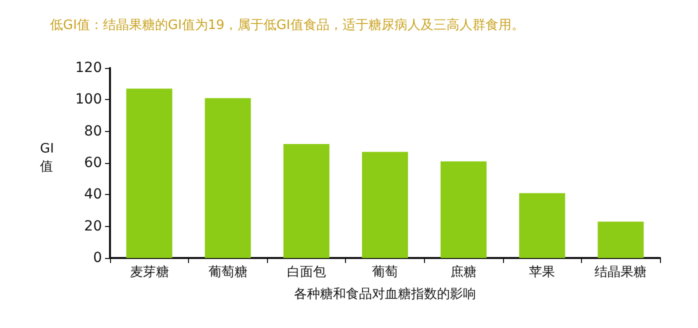  I want to click on y-tick-label: 60, so click(93, 163).